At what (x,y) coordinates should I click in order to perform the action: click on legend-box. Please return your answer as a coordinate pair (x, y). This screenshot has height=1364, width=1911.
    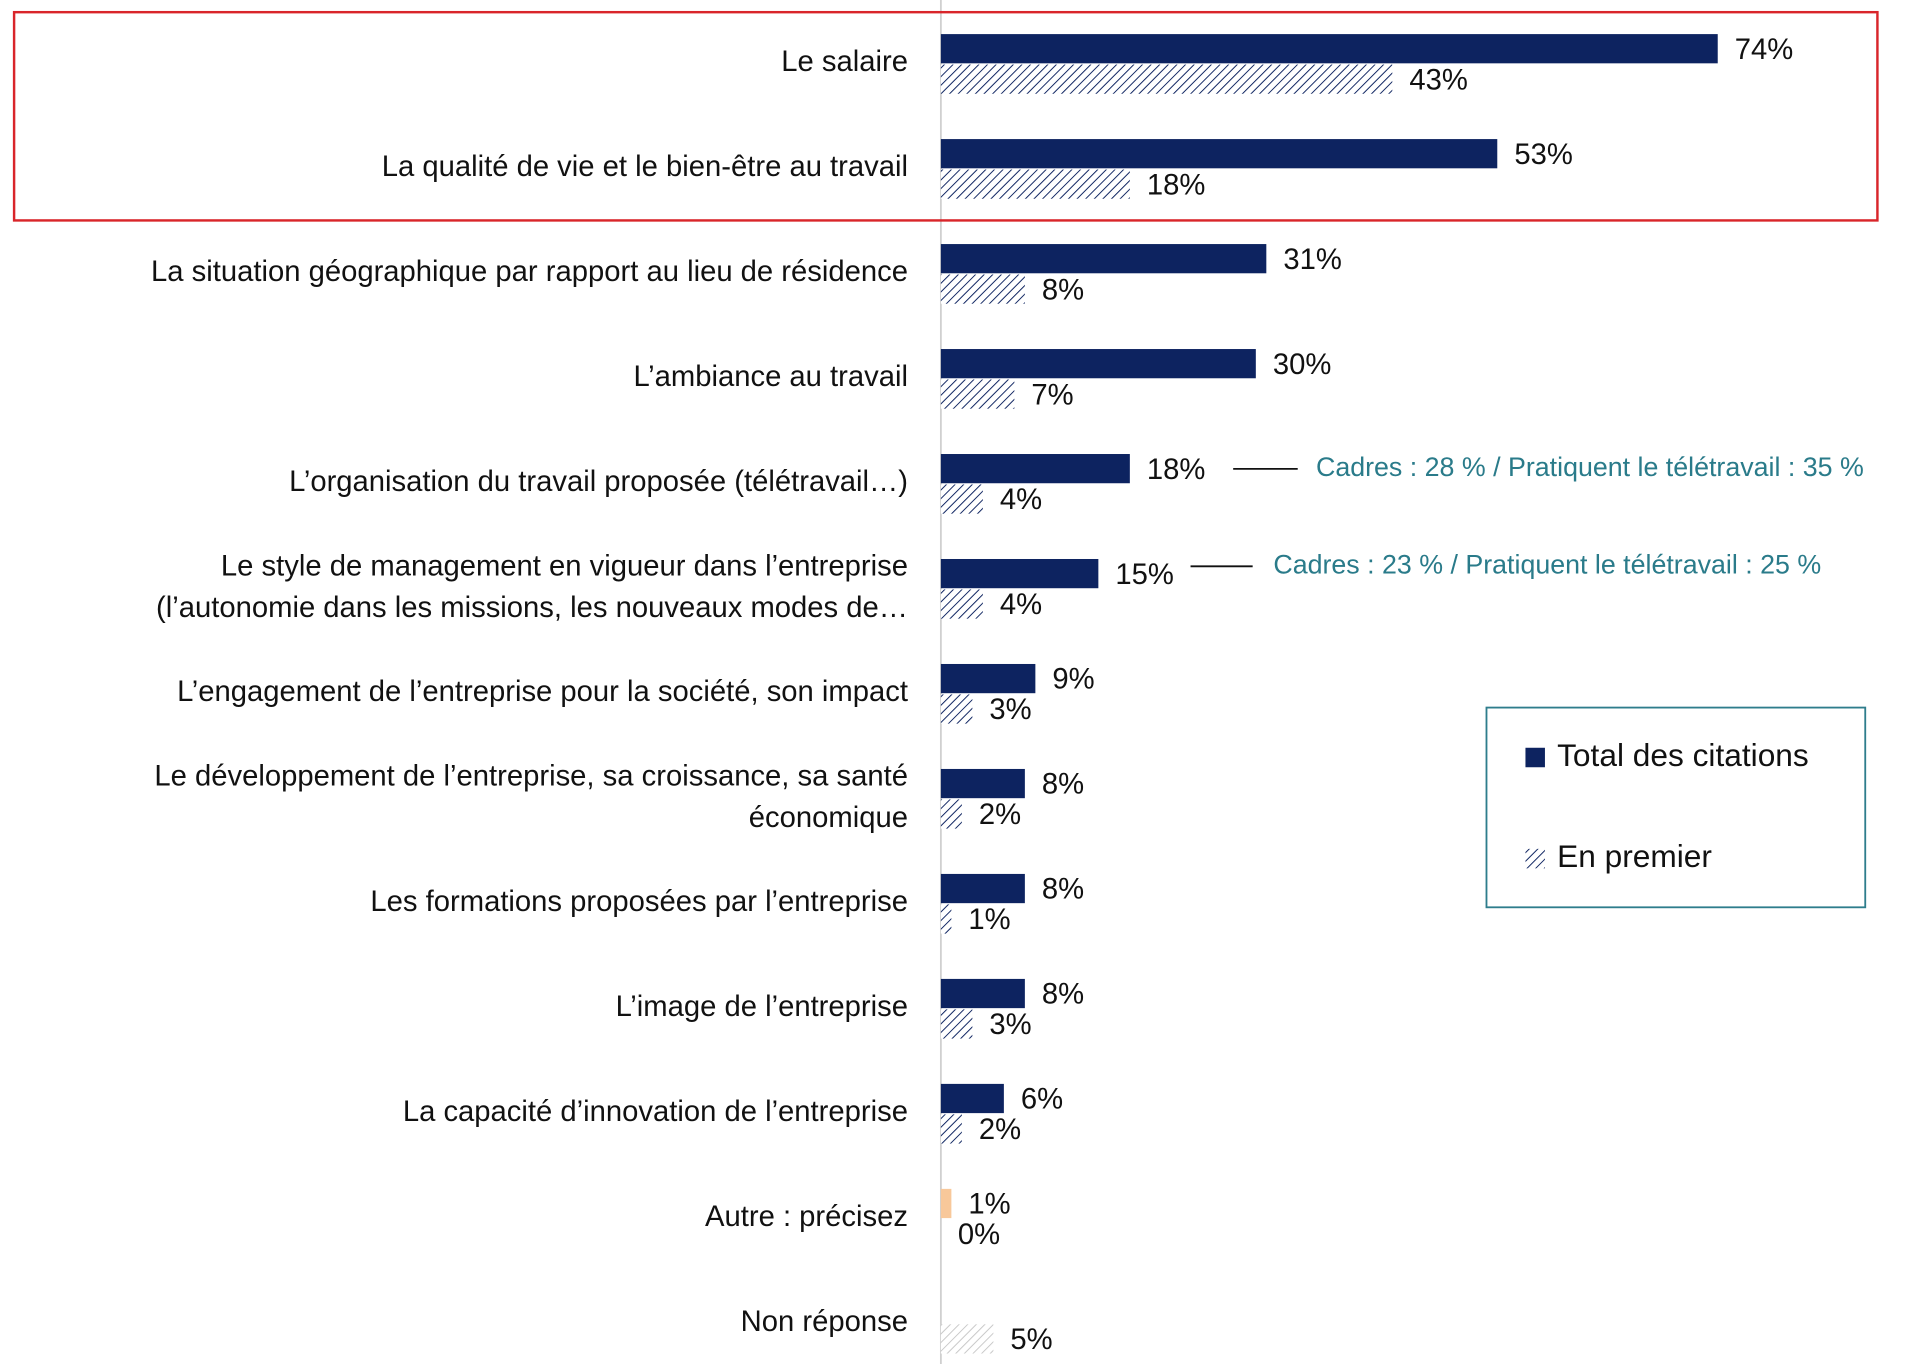
    Looking at the image, I should click on (1676, 807).